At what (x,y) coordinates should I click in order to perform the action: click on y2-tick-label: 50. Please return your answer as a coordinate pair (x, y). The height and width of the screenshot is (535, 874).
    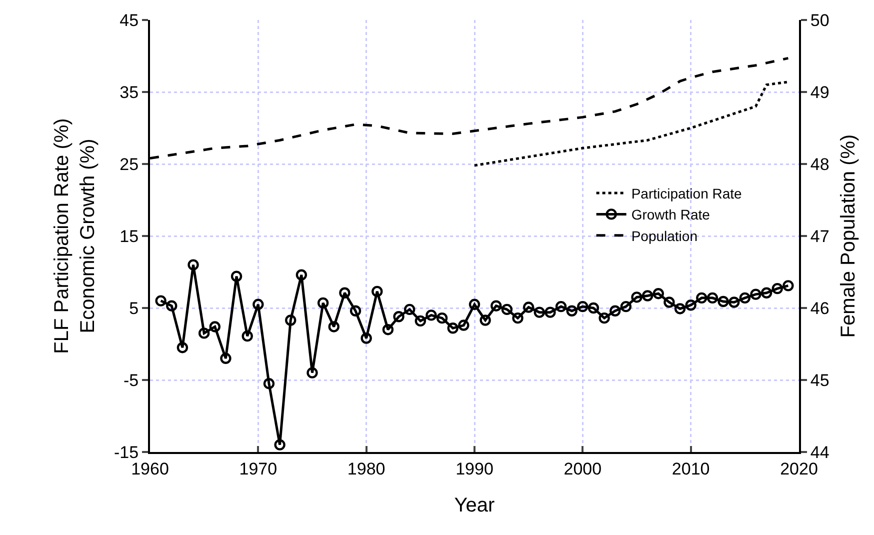
    Looking at the image, I should click on (820, 20).